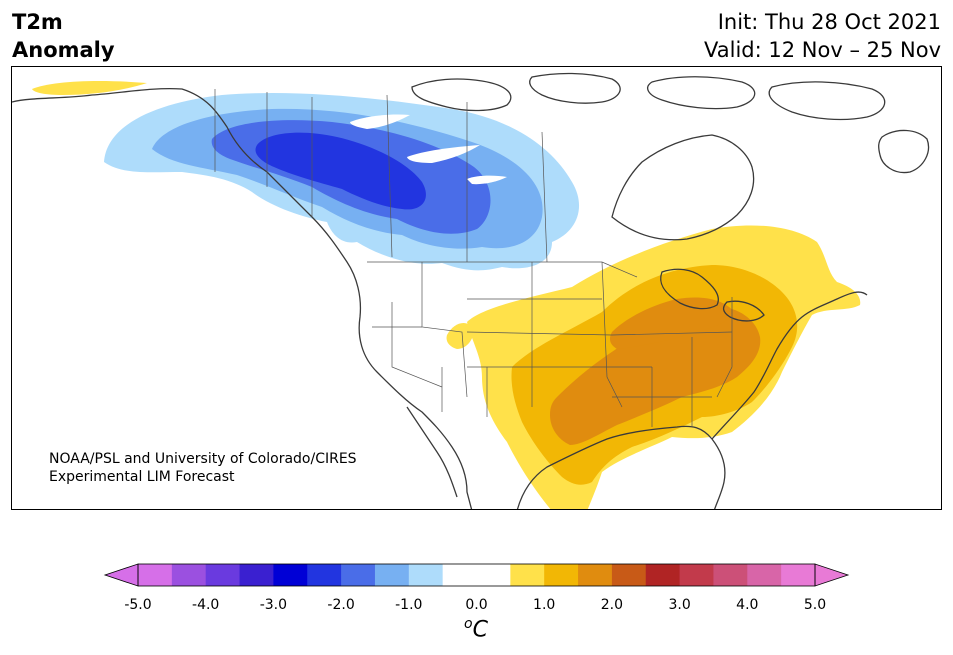 Image resolution: width=953 pixels, height=655 pixels. Describe the element at coordinates (273, 605) in the screenshot. I see `colorbar-tick-label: -3.0` at that location.